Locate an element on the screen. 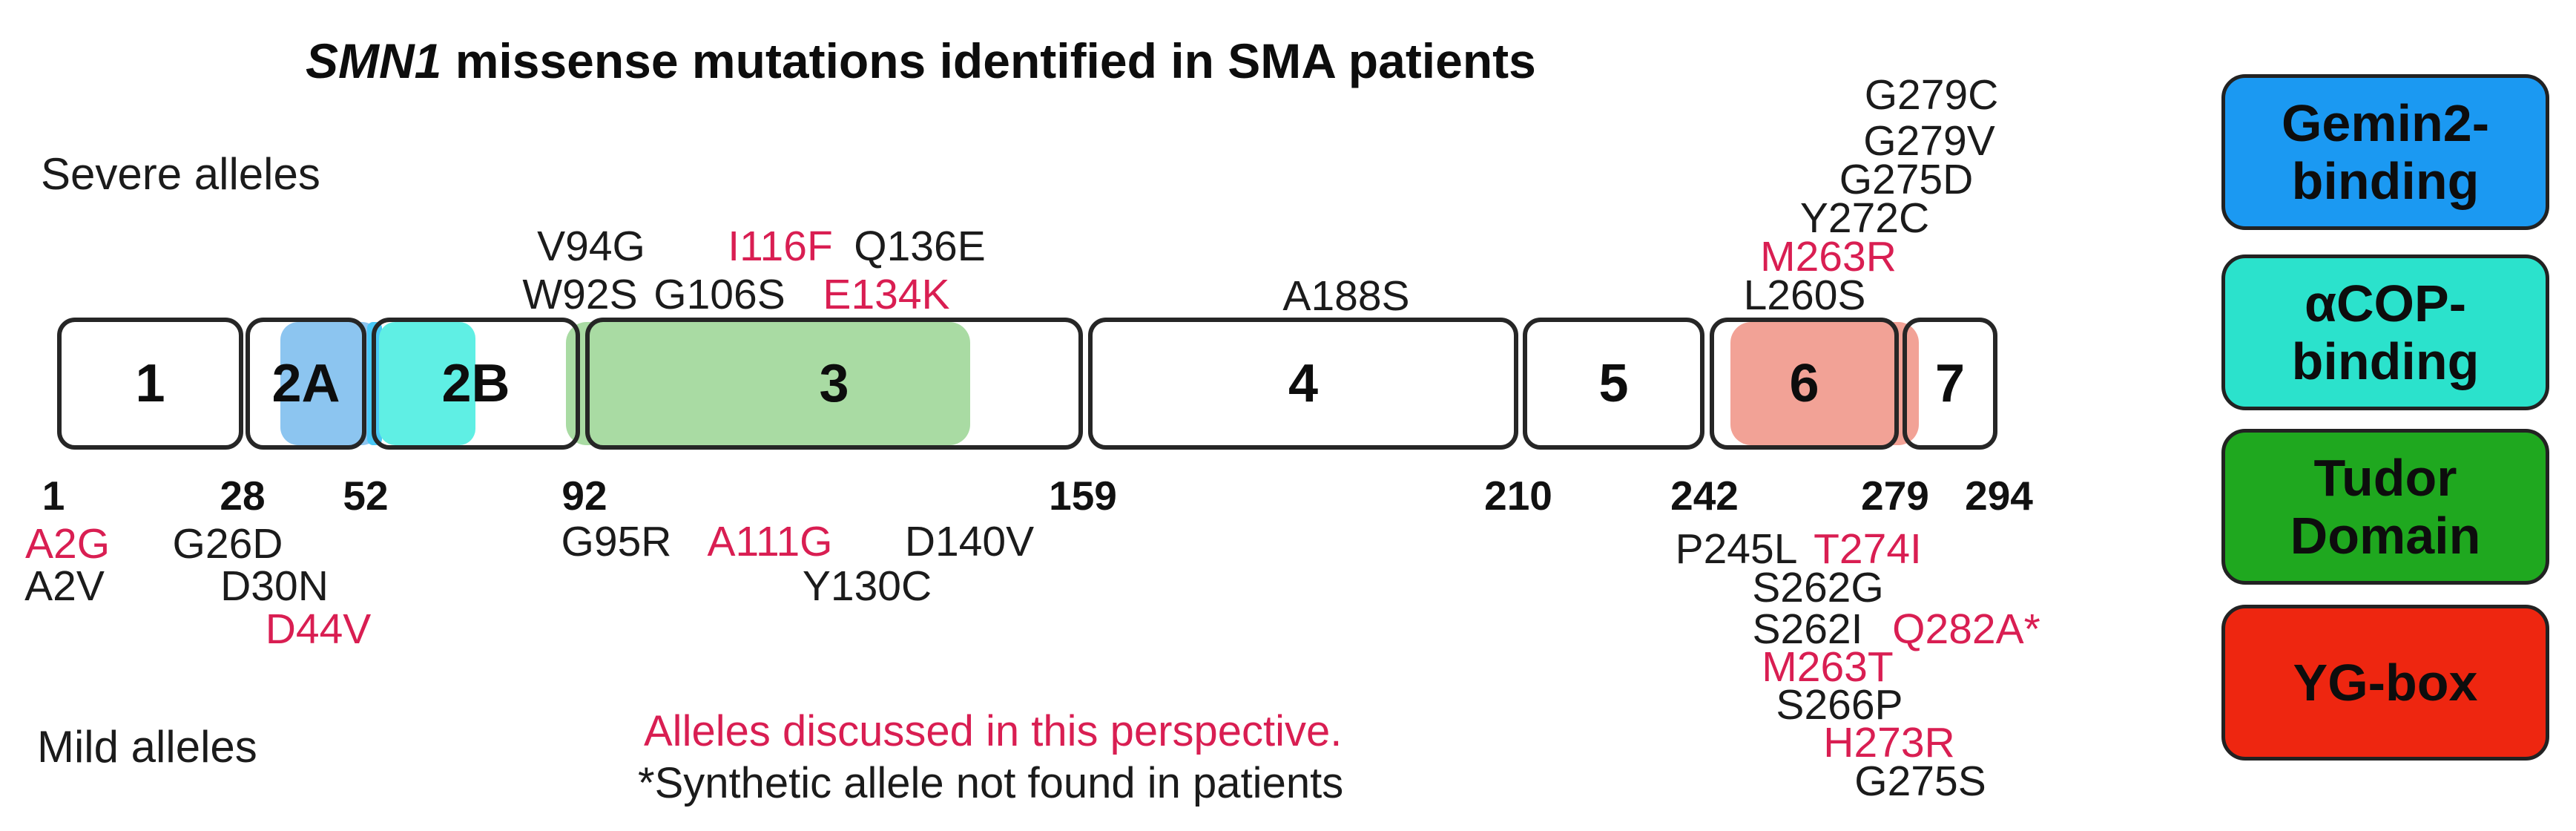 The width and height of the screenshot is (2576, 831). mutation-label: W92S is located at coordinates (580, 294).